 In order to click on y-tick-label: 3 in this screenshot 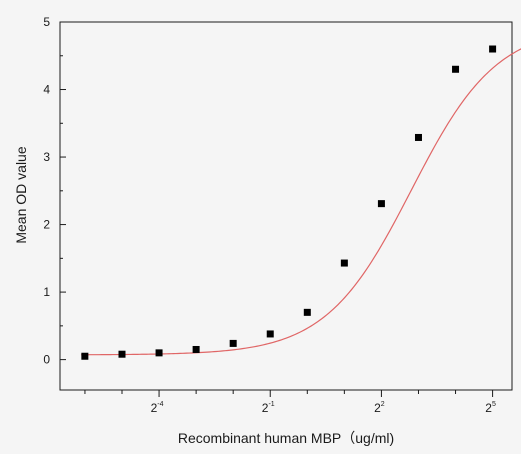, I will do `click(46, 157)`.